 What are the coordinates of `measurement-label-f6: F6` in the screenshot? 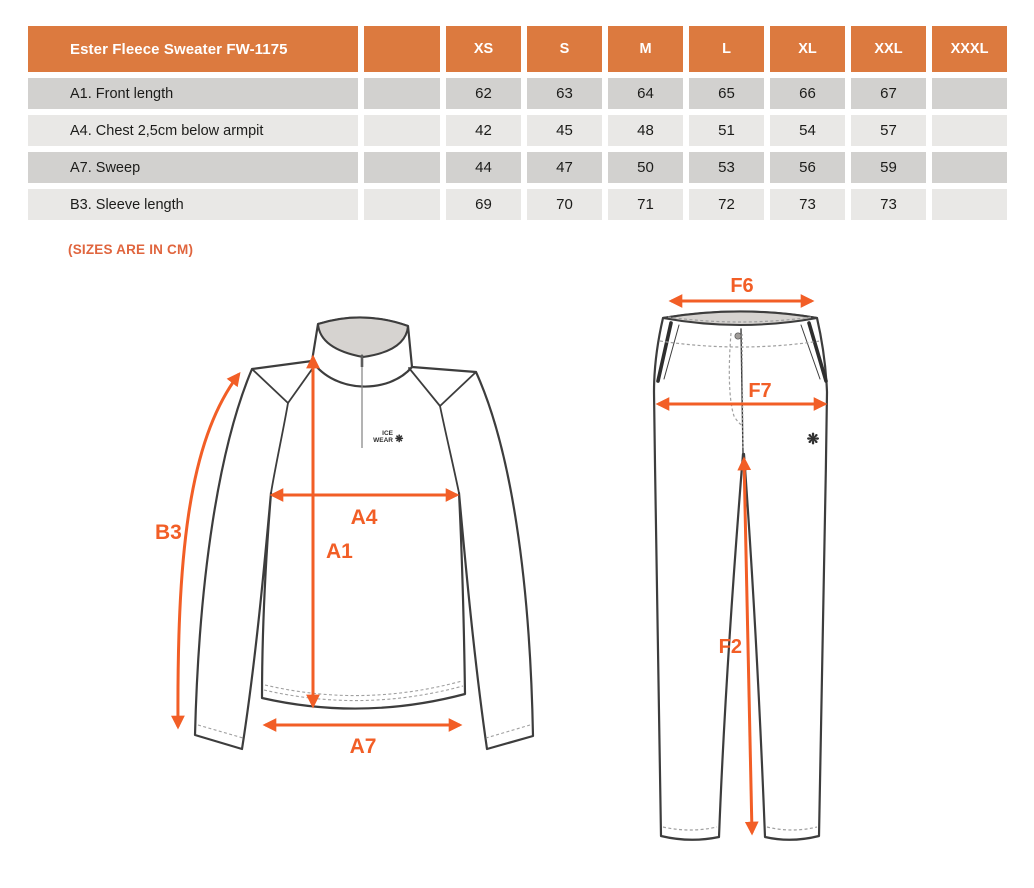 It's located at (741, 286).